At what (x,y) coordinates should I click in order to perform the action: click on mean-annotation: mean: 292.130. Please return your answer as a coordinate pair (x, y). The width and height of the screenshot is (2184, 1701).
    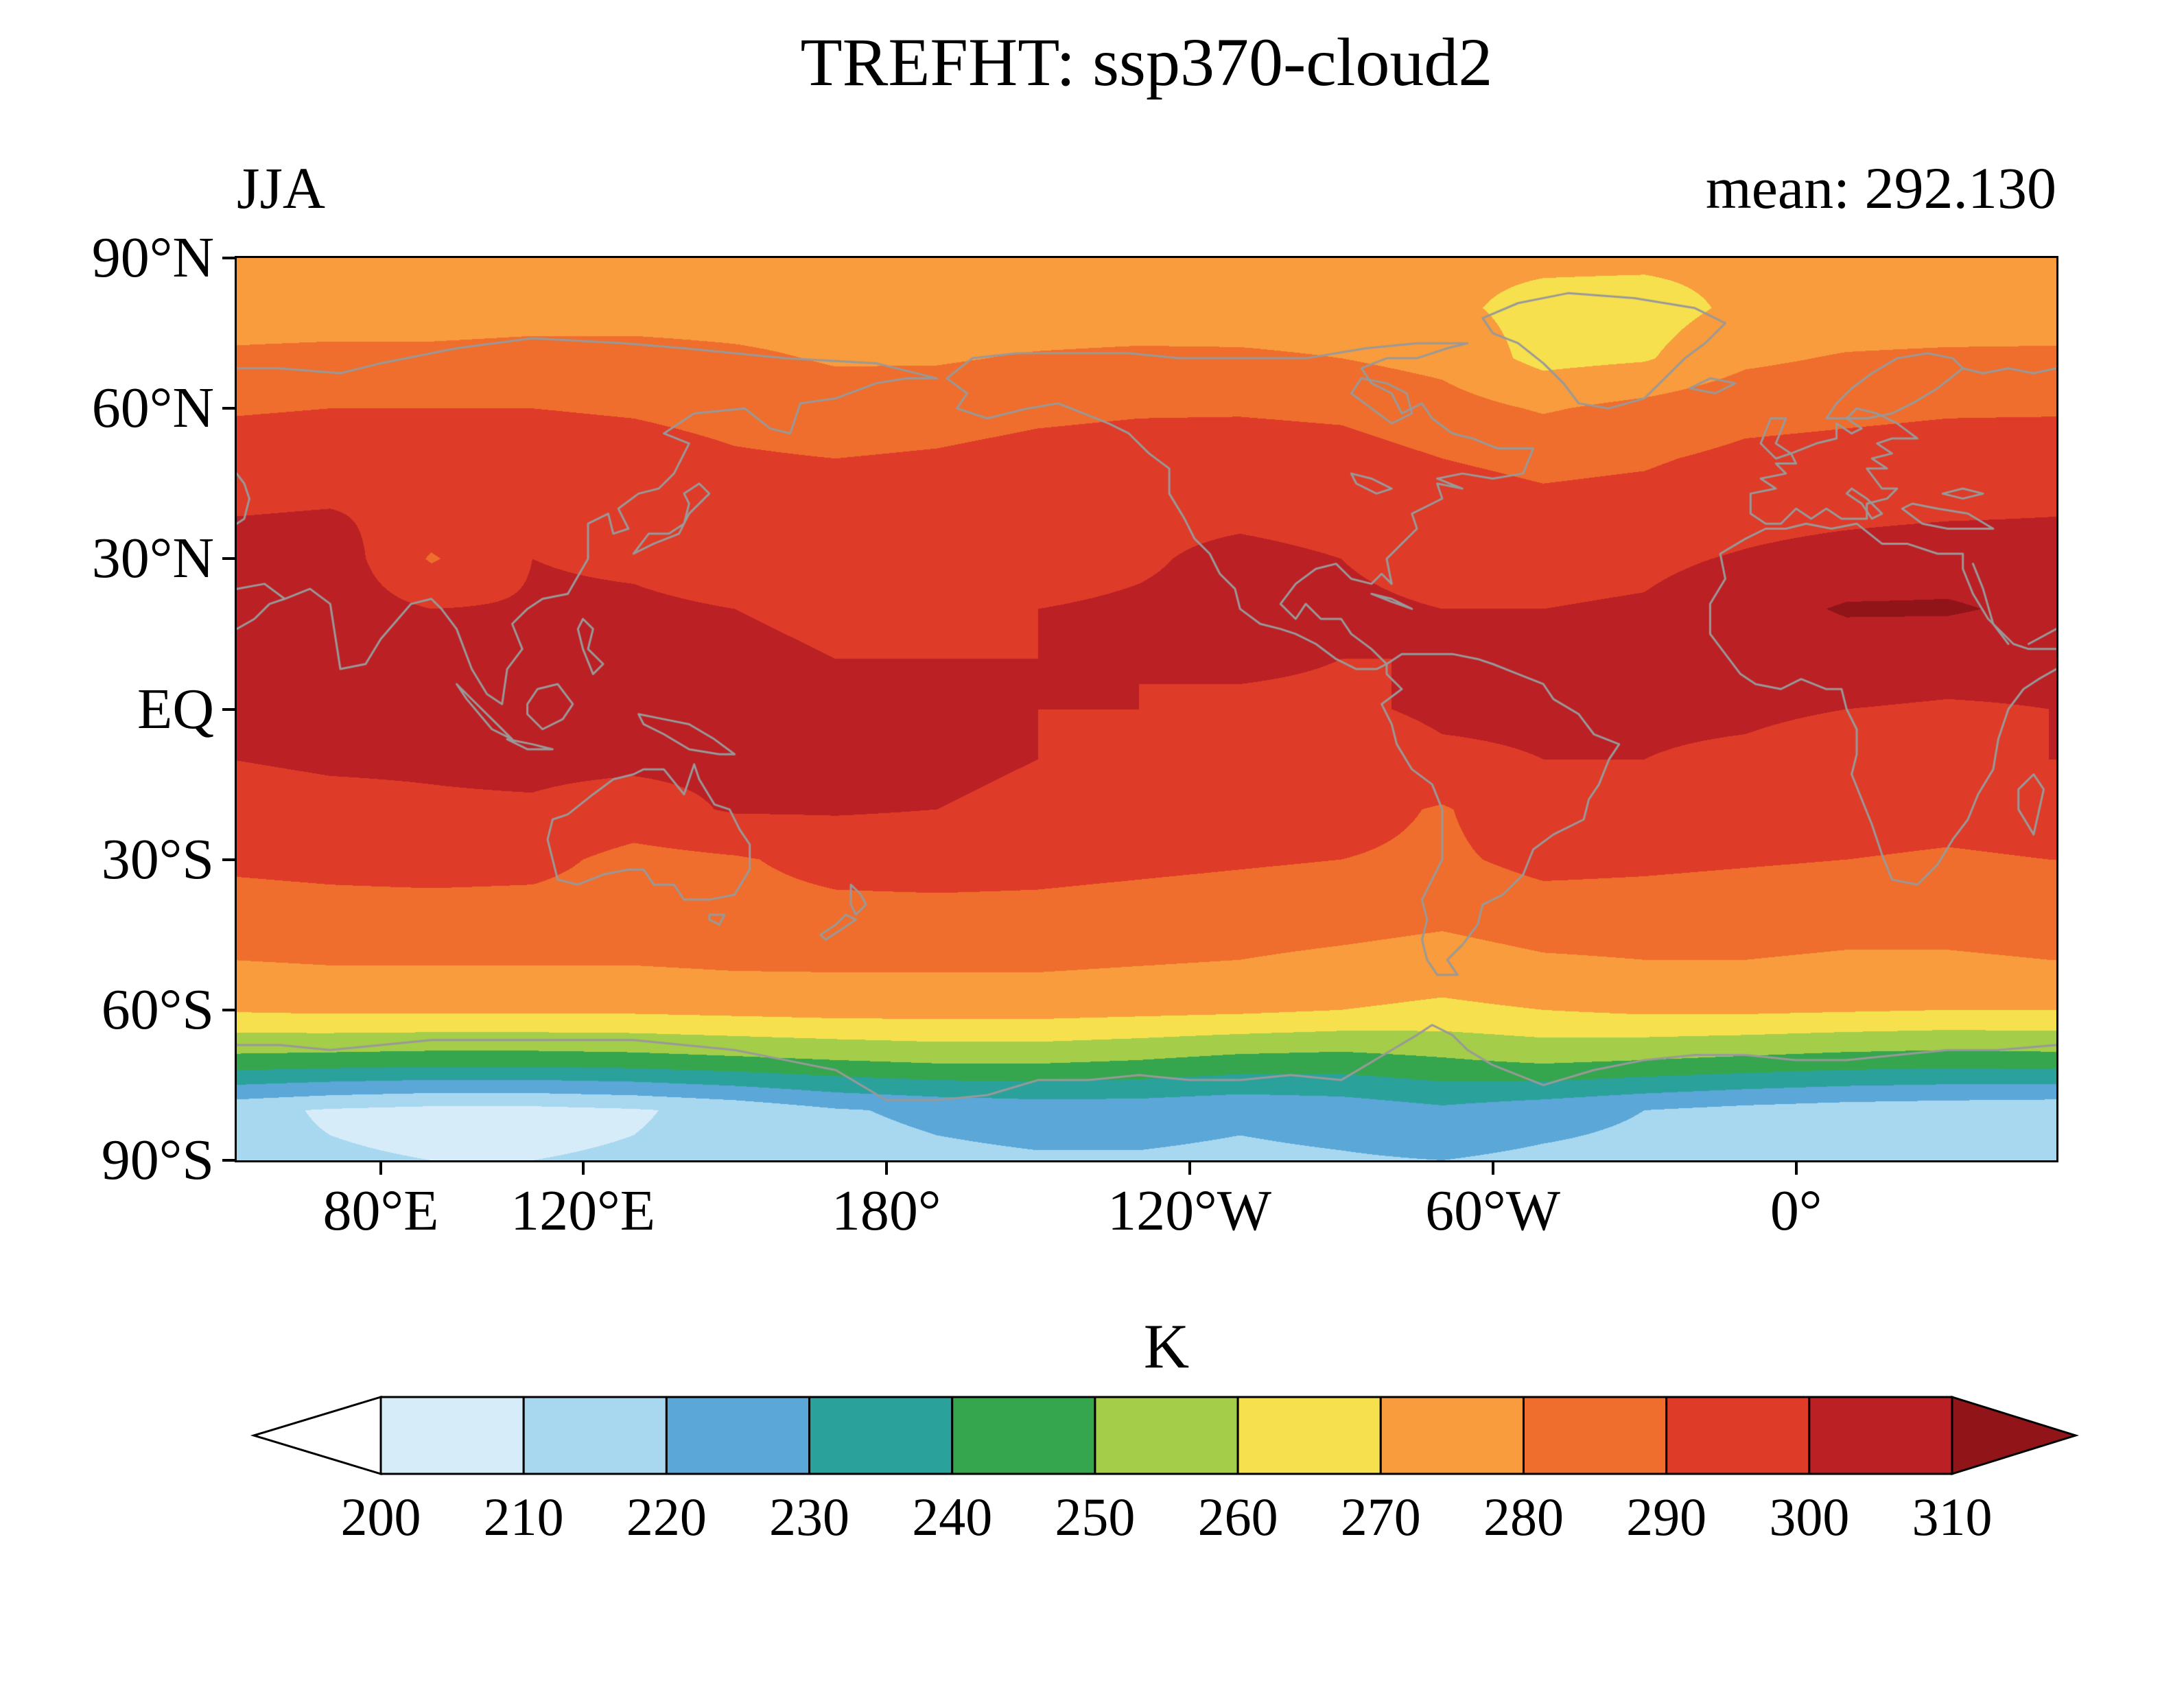
    Looking at the image, I should click on (1880, 188).